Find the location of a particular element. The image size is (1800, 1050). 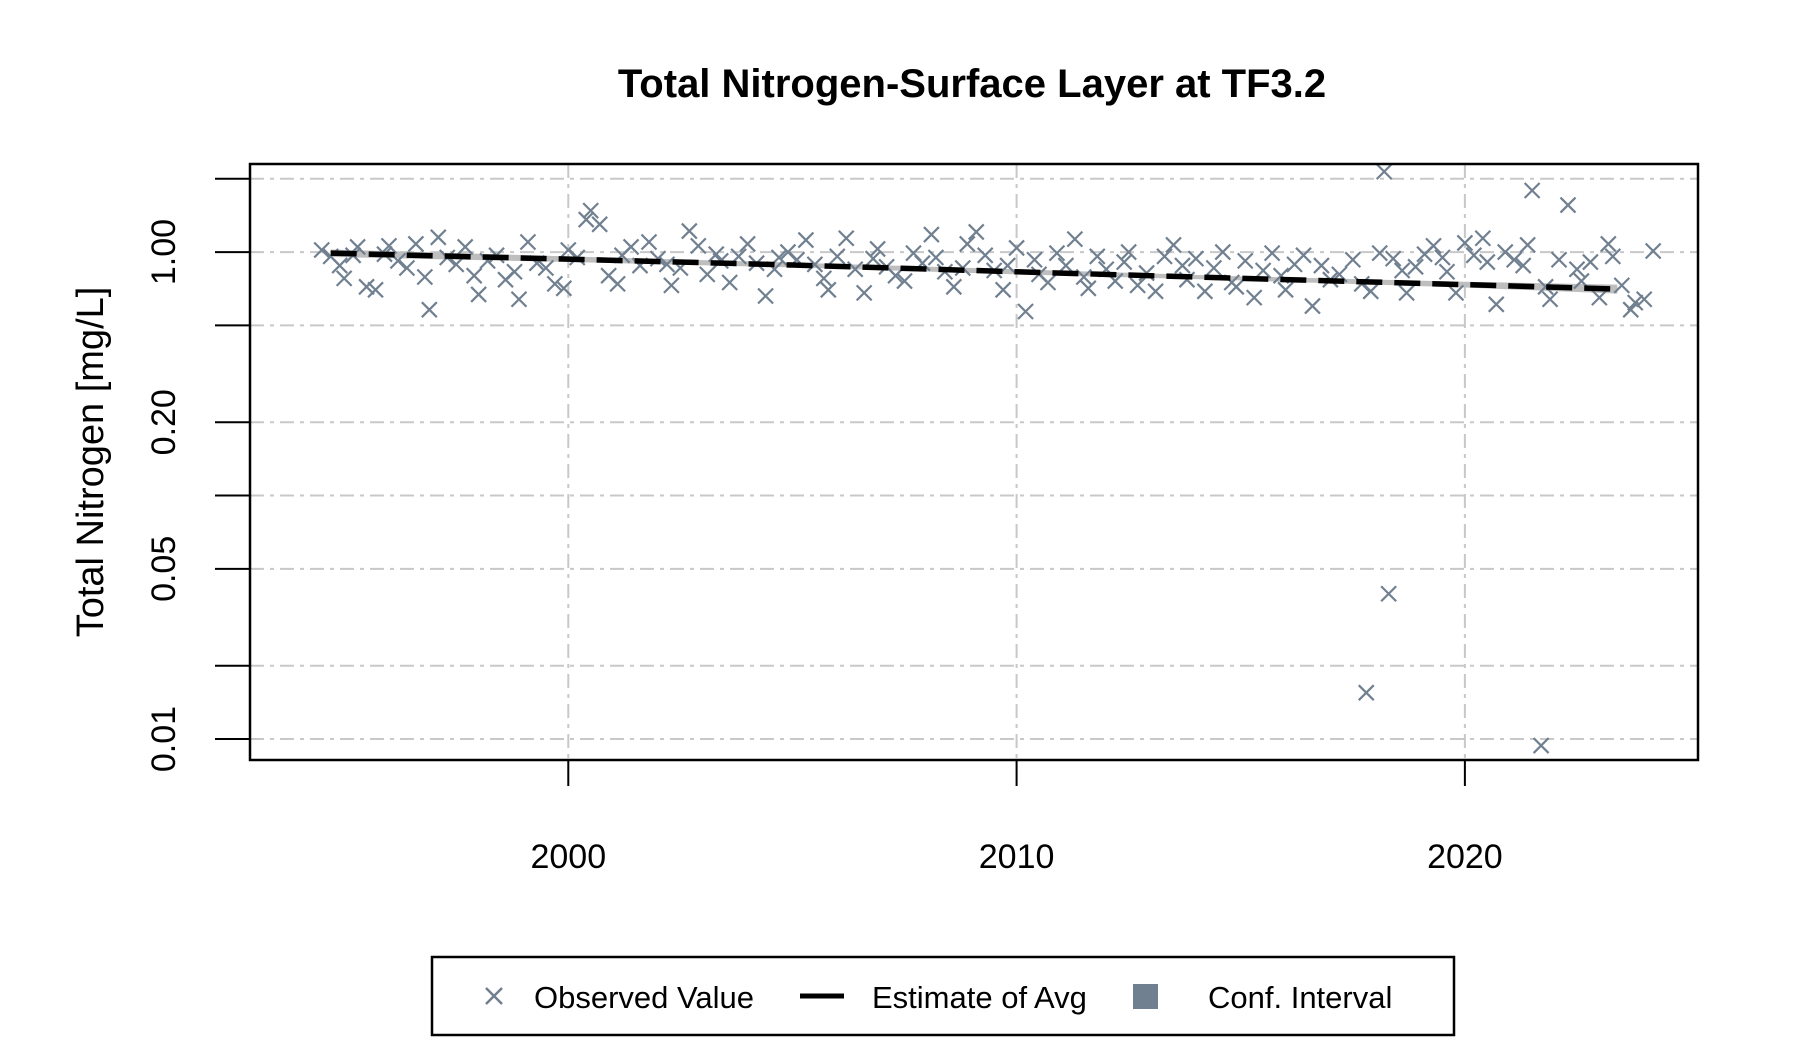

legend-item-ci: Conf. Interval is located at coordinates (1262, 997).